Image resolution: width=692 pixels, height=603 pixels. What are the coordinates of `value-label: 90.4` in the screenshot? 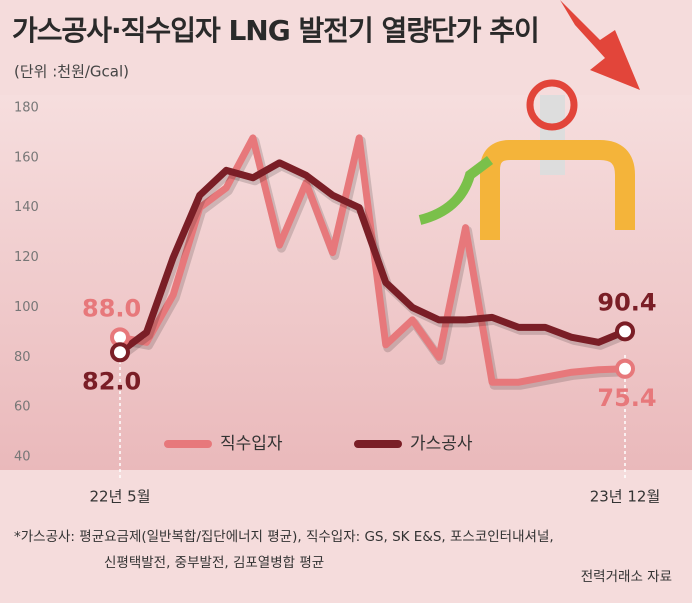 It's located at (626, 302).